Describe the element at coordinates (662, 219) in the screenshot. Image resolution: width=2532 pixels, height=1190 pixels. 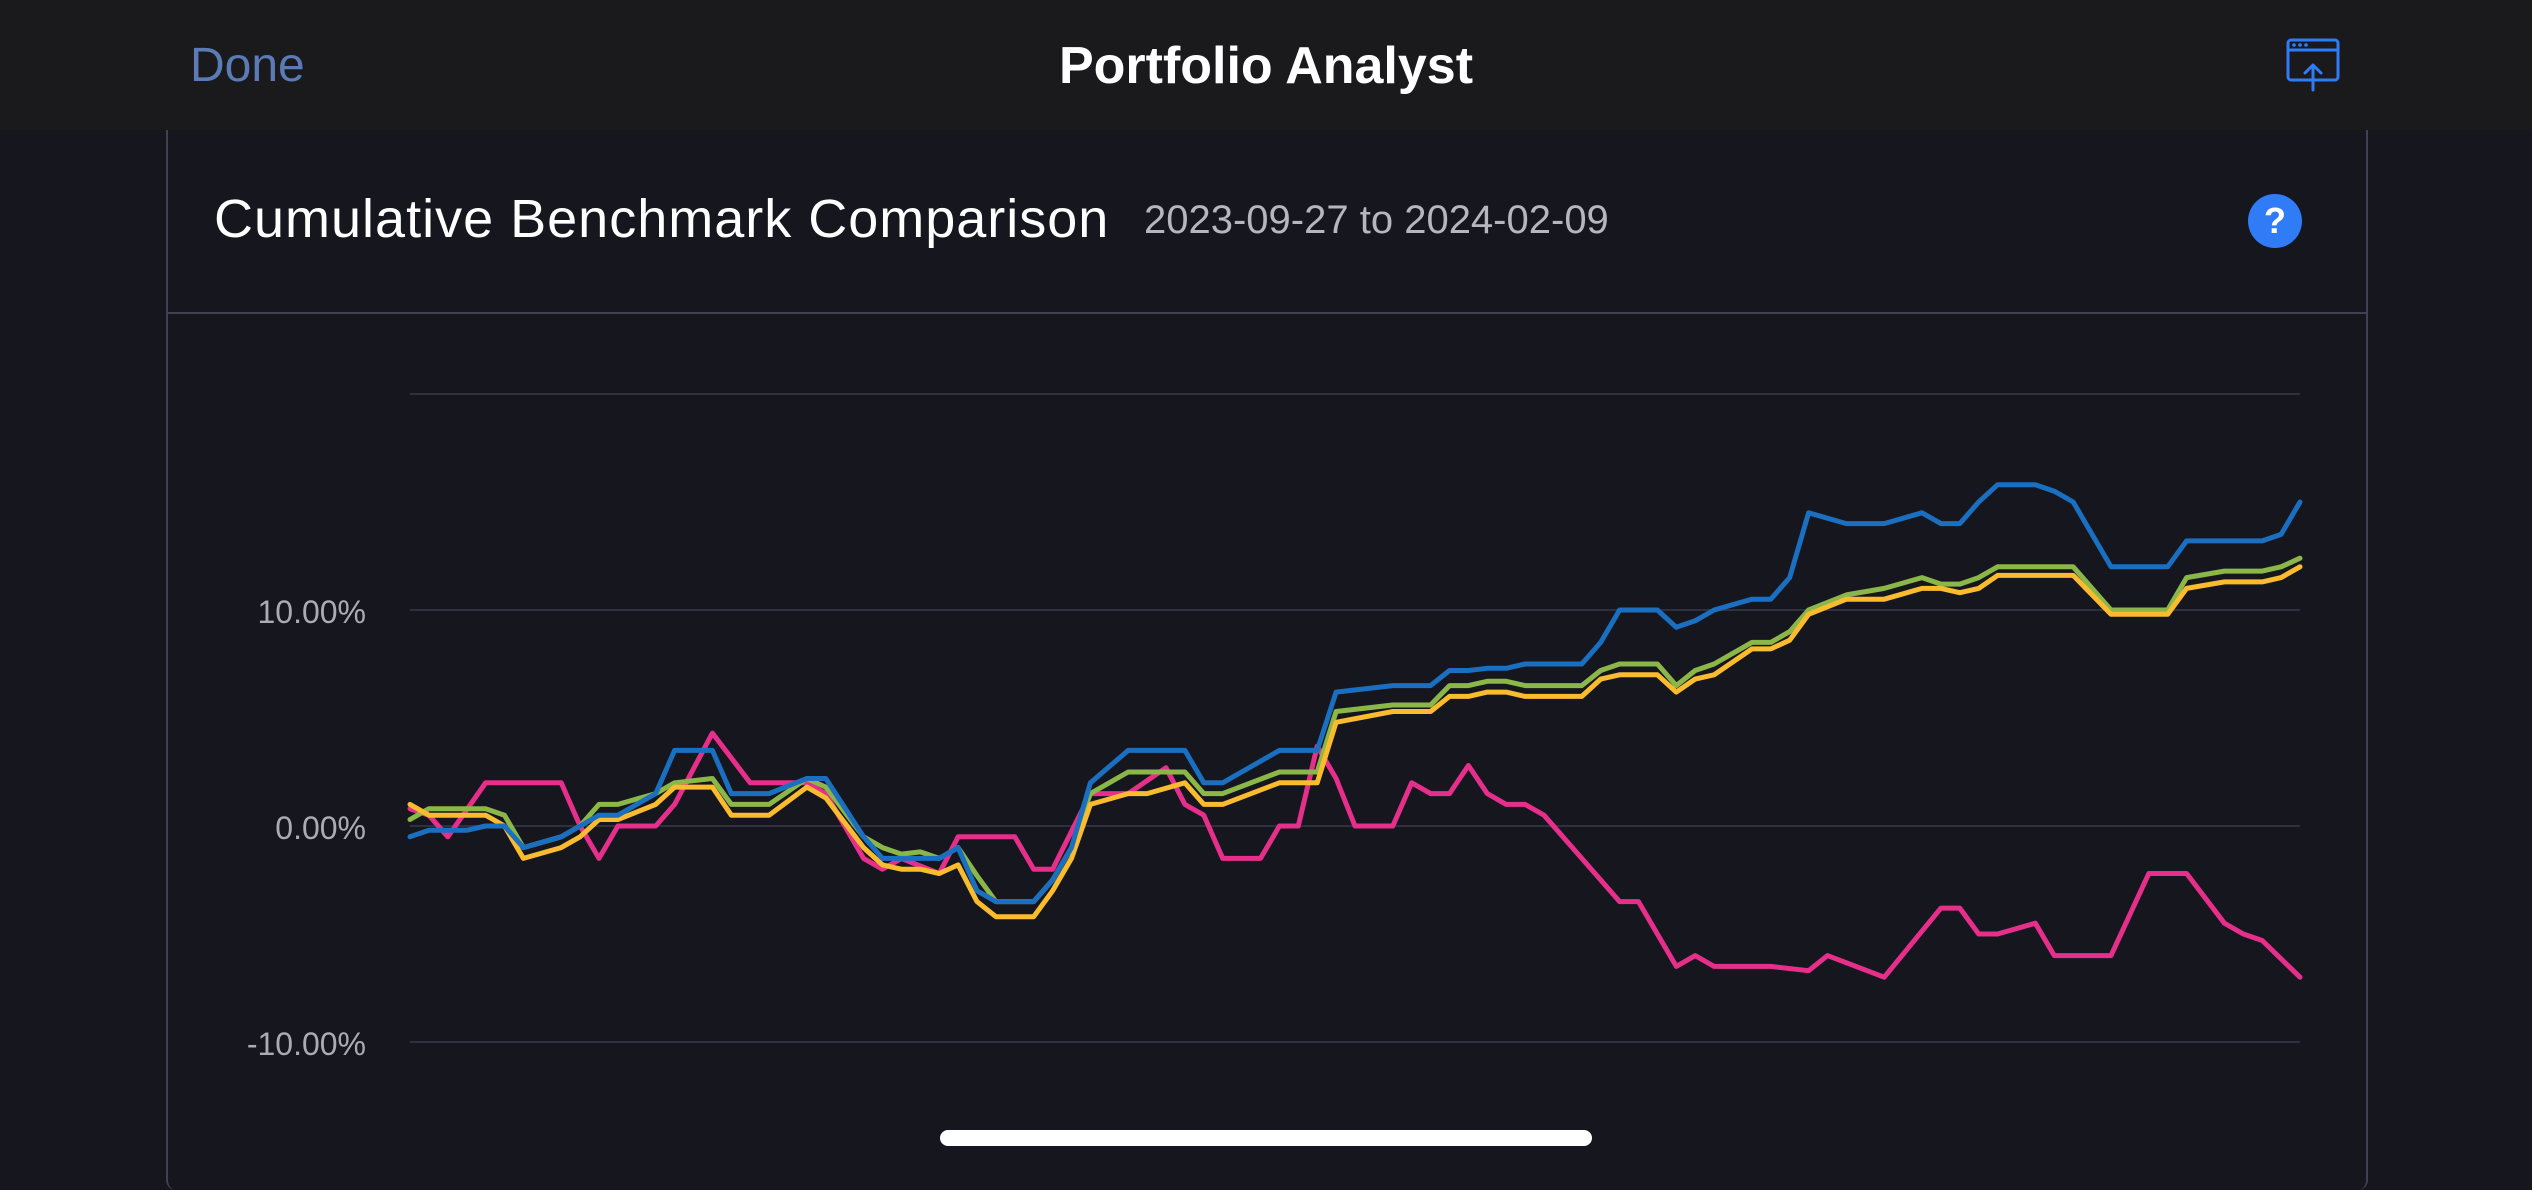
I see `card-title: Cumulative Benchmark Comparison` at that location.